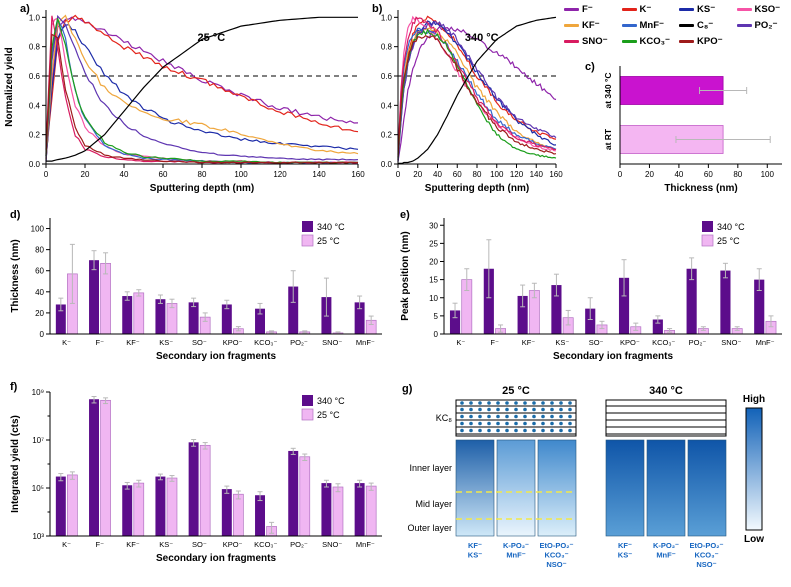 The width and height of the screenshot is (791, 587). Describe the element at coordinates (15, 464) in the screenshot. I see `y-axis-label: Integrated yield (cts)` at that location.